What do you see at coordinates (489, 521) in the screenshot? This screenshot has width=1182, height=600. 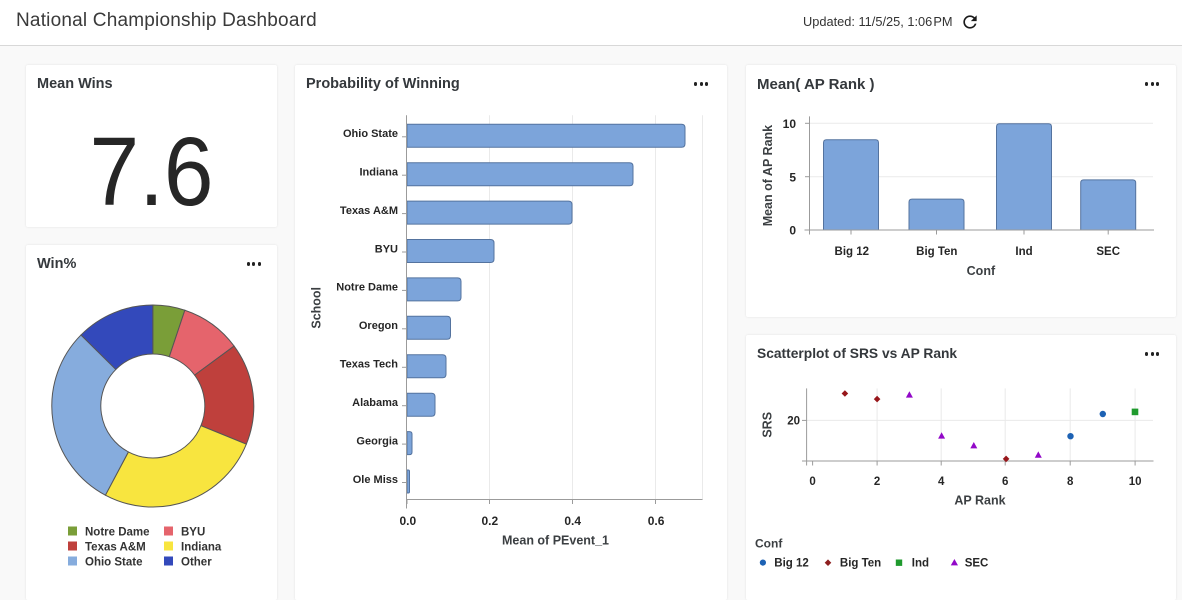 I see `svg-text: 0.2` at bounding box center [489, 521].